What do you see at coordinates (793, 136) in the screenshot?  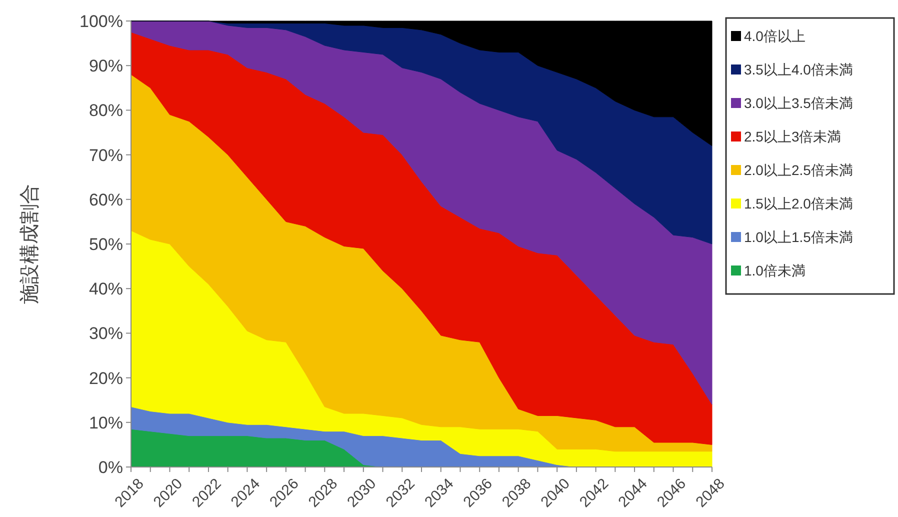 I see `legend-label: 2.5以上3倍未満` at bounding box center [793, 136].